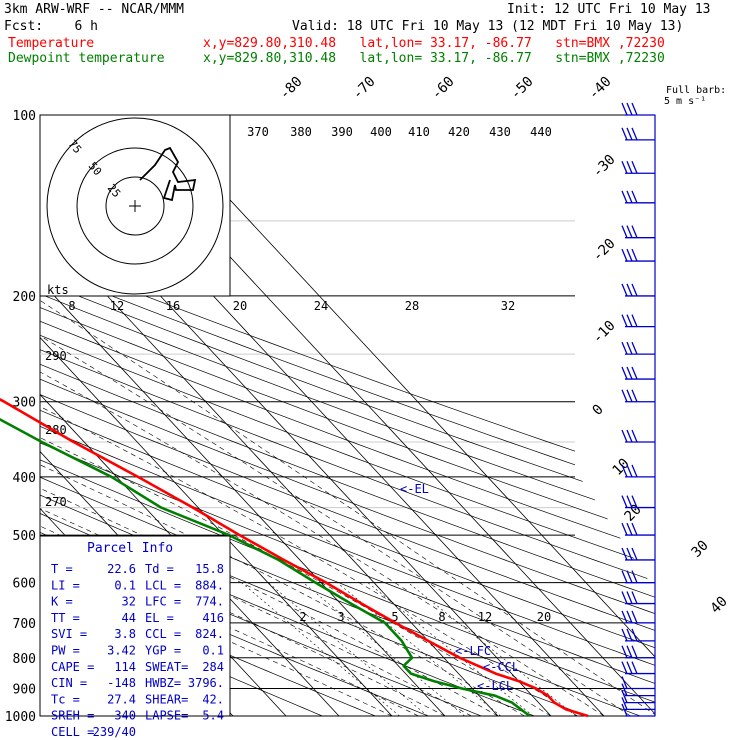  Describe the element at coordinates (301, 132) in the screenshot. I see `theta-label: 380` at that location.